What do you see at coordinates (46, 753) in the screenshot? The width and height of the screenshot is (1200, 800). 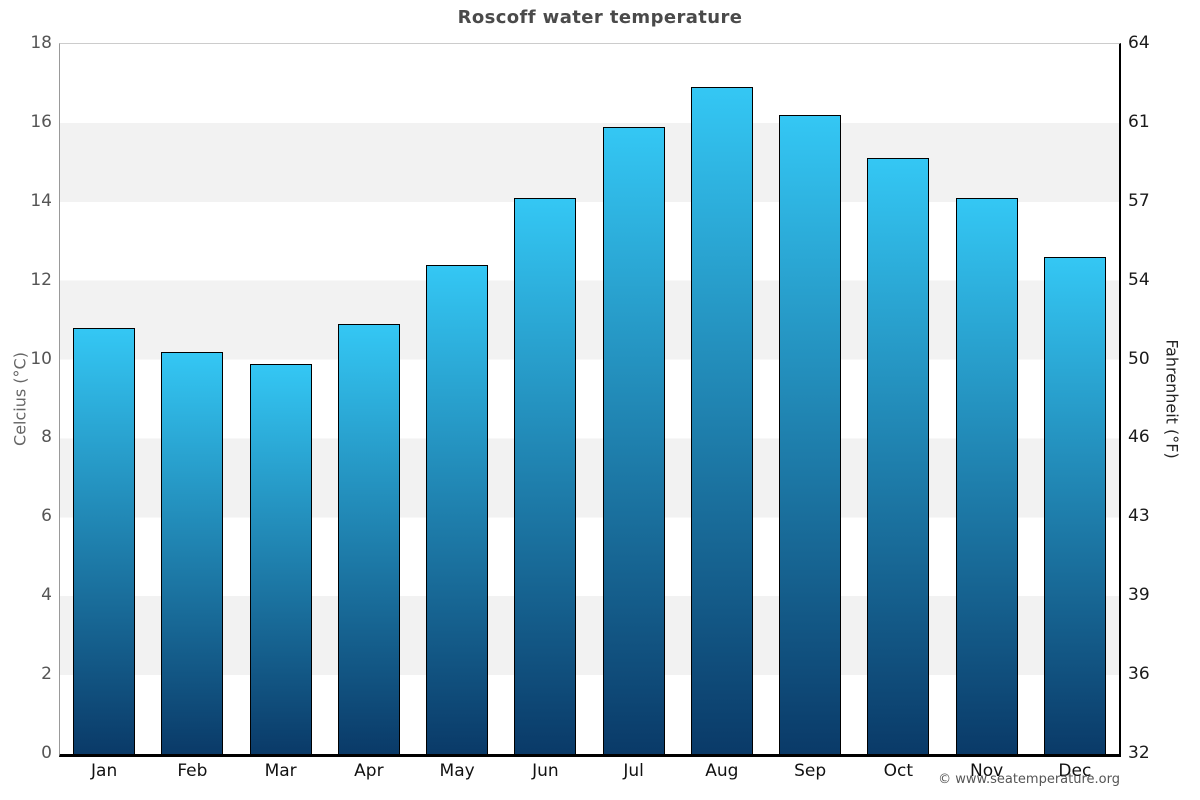 I see `celsius-tick-label: 0` at bounding box center [46, 753].